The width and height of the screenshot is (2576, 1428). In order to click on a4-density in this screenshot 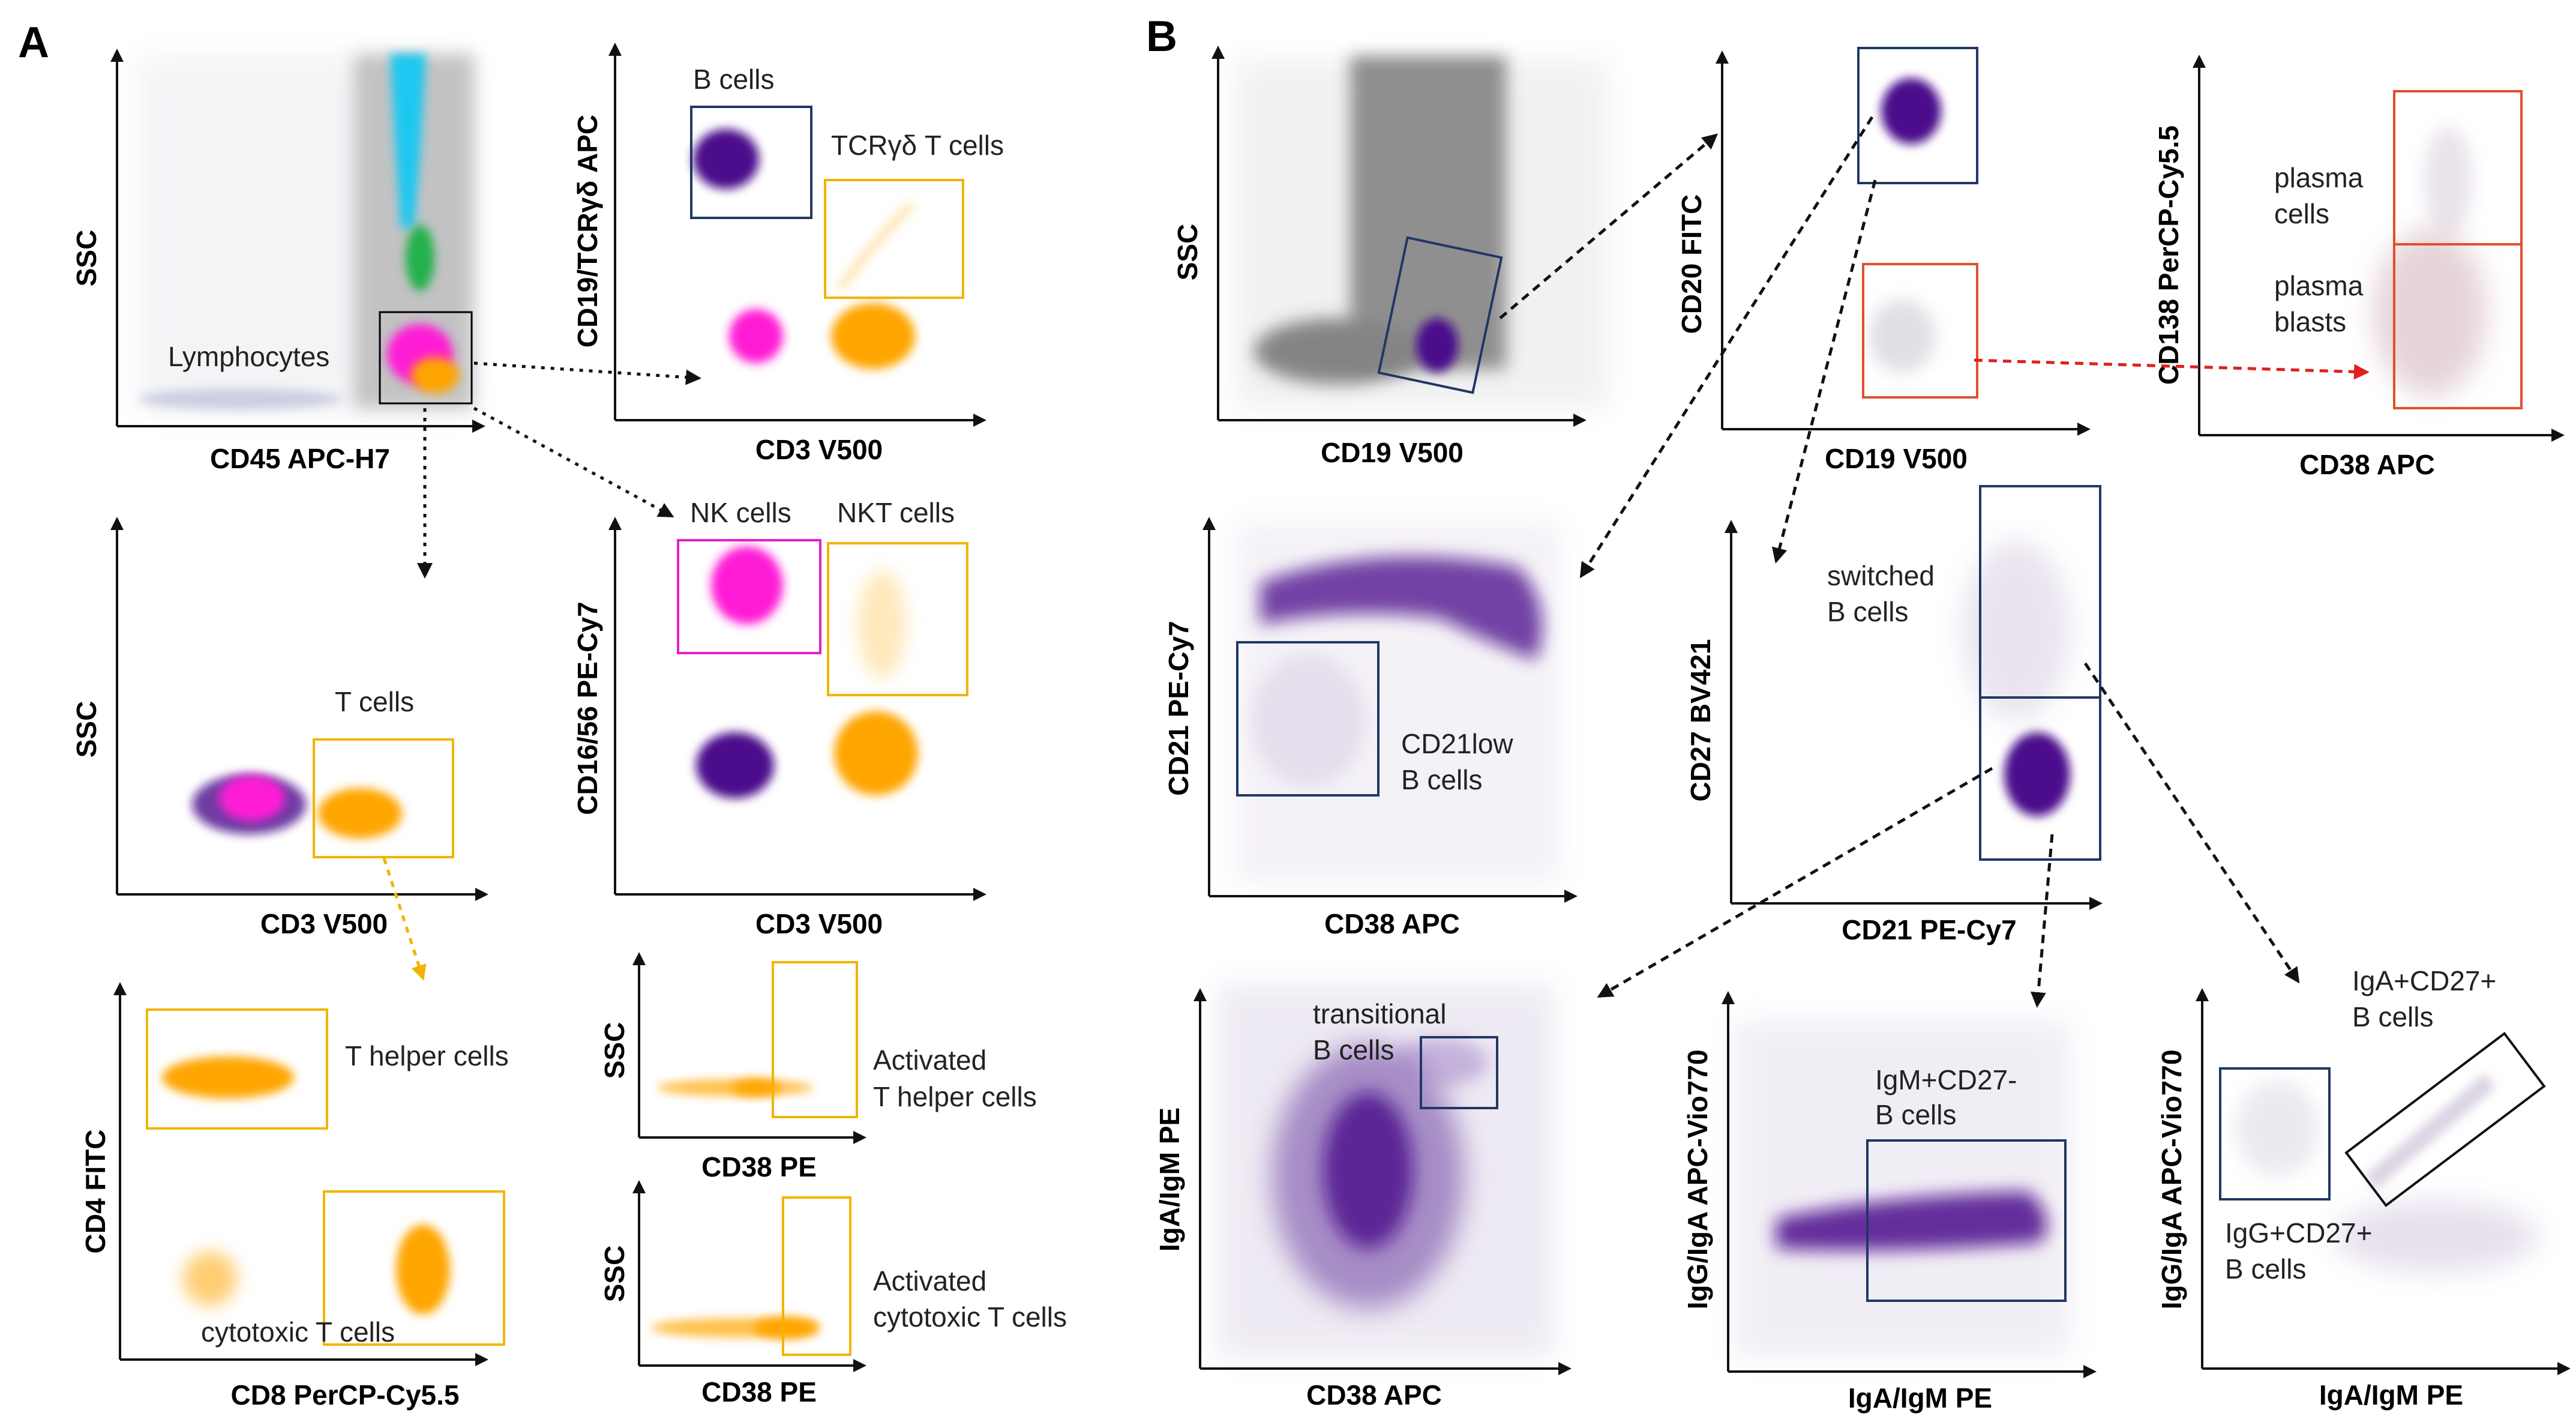, I will do `click(807, 672)`.